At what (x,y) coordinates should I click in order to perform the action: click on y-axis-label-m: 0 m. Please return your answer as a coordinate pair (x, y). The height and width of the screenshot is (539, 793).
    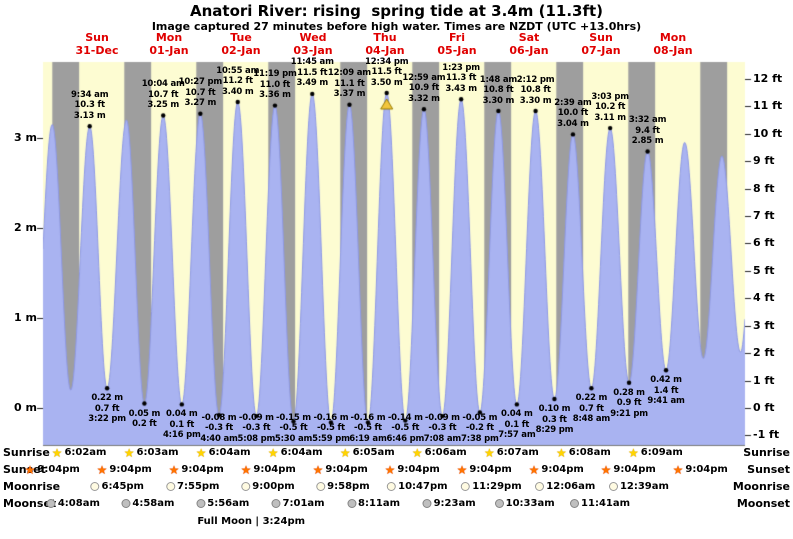
    Looking at the image, I should click on (25, 407).